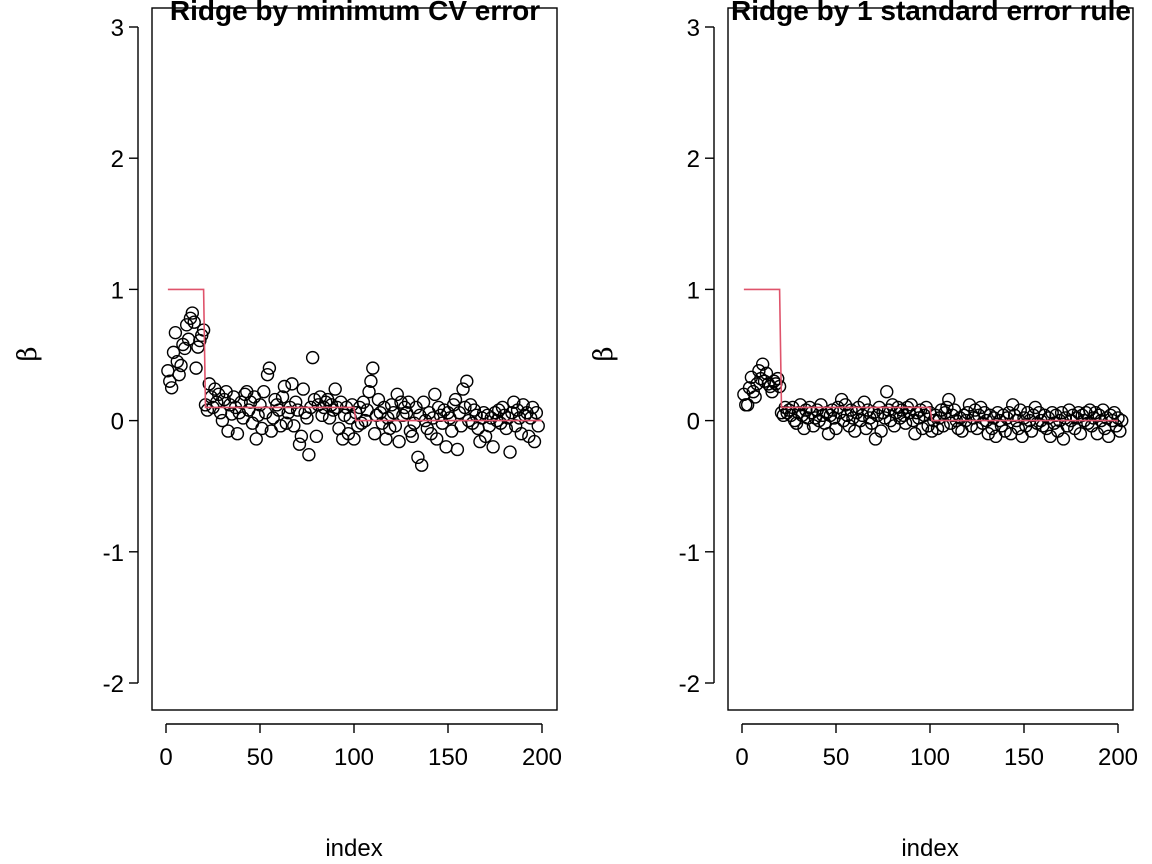 This screenshot has width=1152, height=864. What do you see at coordinates (689, 553) in the screenshot?
I see `y-tick-label: -1` at bounding box center [689, 553].